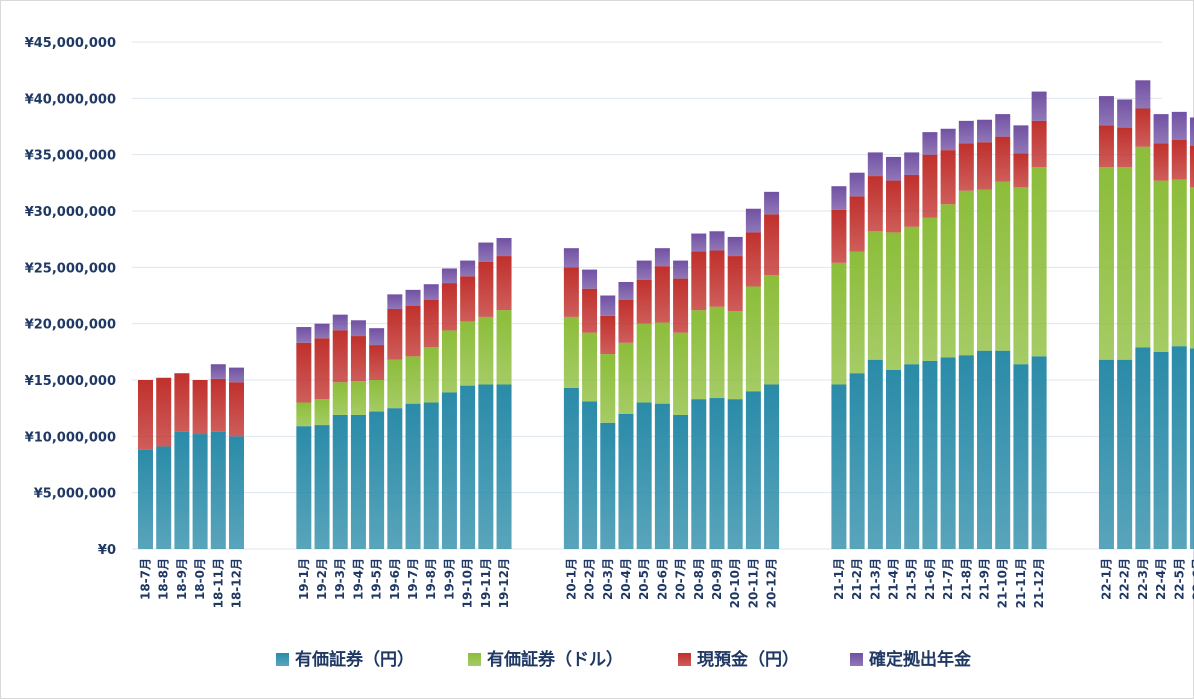 This screenshot has height=699, width=1194. What do you see at coordinates (70, 325) in the screenshot?
I see `y-tick-label: ¥20,000,000` at bounding box center [70, 325].